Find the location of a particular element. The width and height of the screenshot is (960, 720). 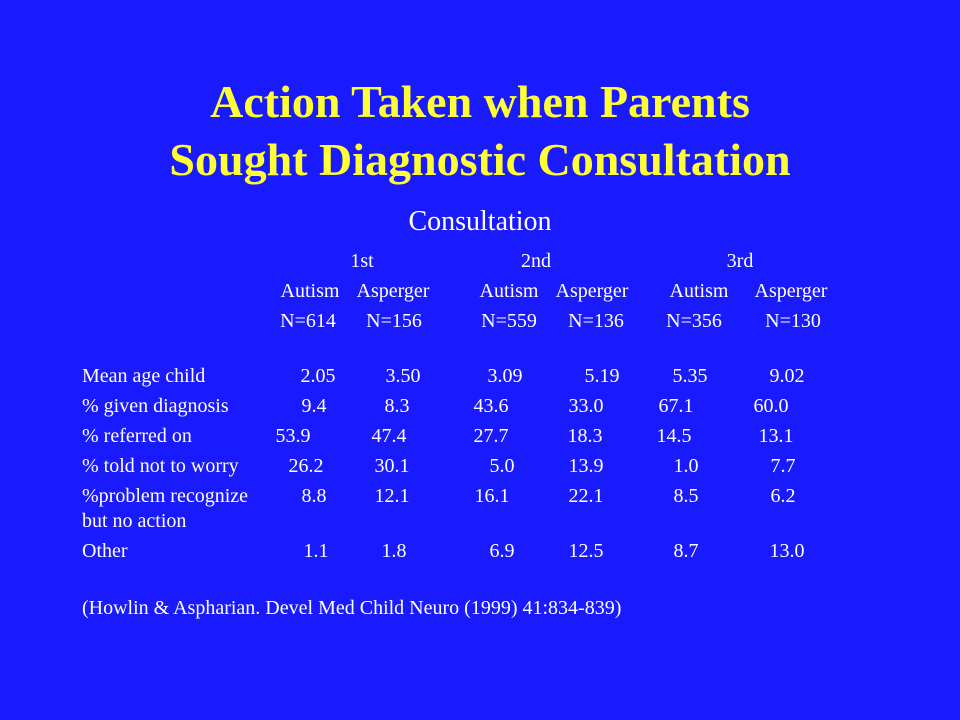

table-cell: 1.8 is located at coordinates (394, 551).